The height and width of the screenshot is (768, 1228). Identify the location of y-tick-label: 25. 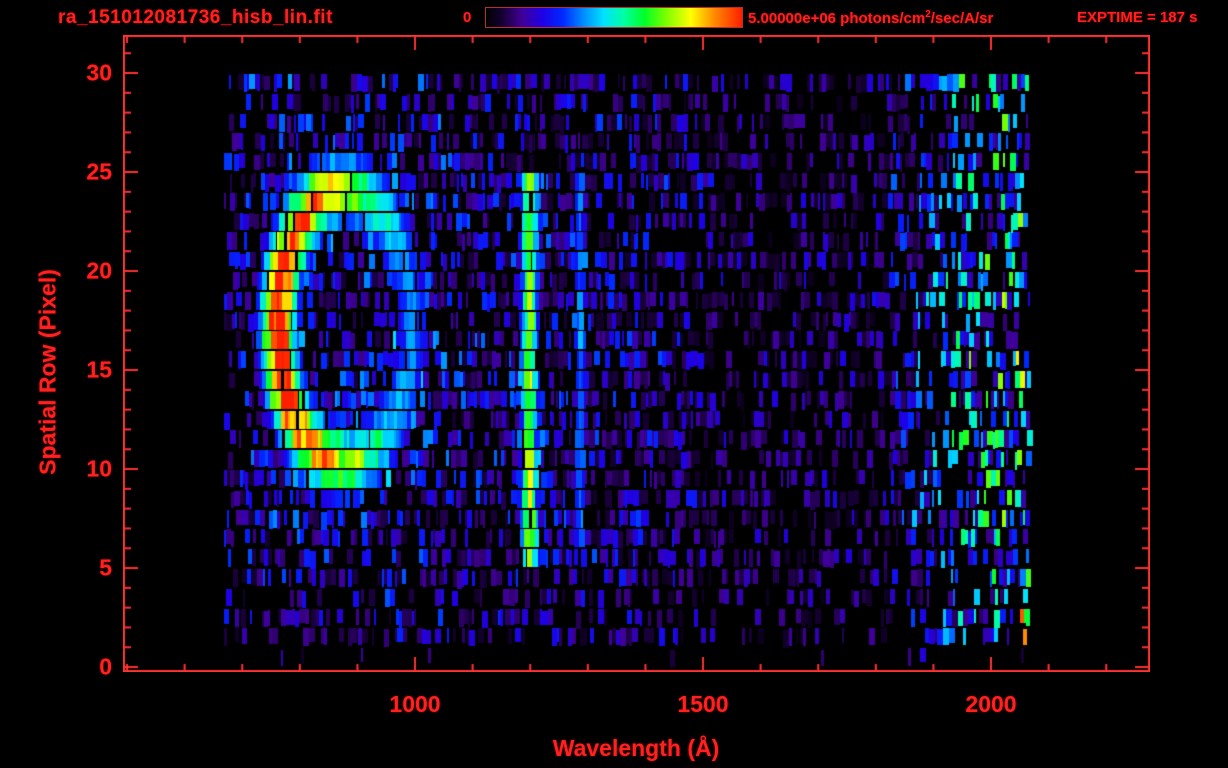
(99, 171).